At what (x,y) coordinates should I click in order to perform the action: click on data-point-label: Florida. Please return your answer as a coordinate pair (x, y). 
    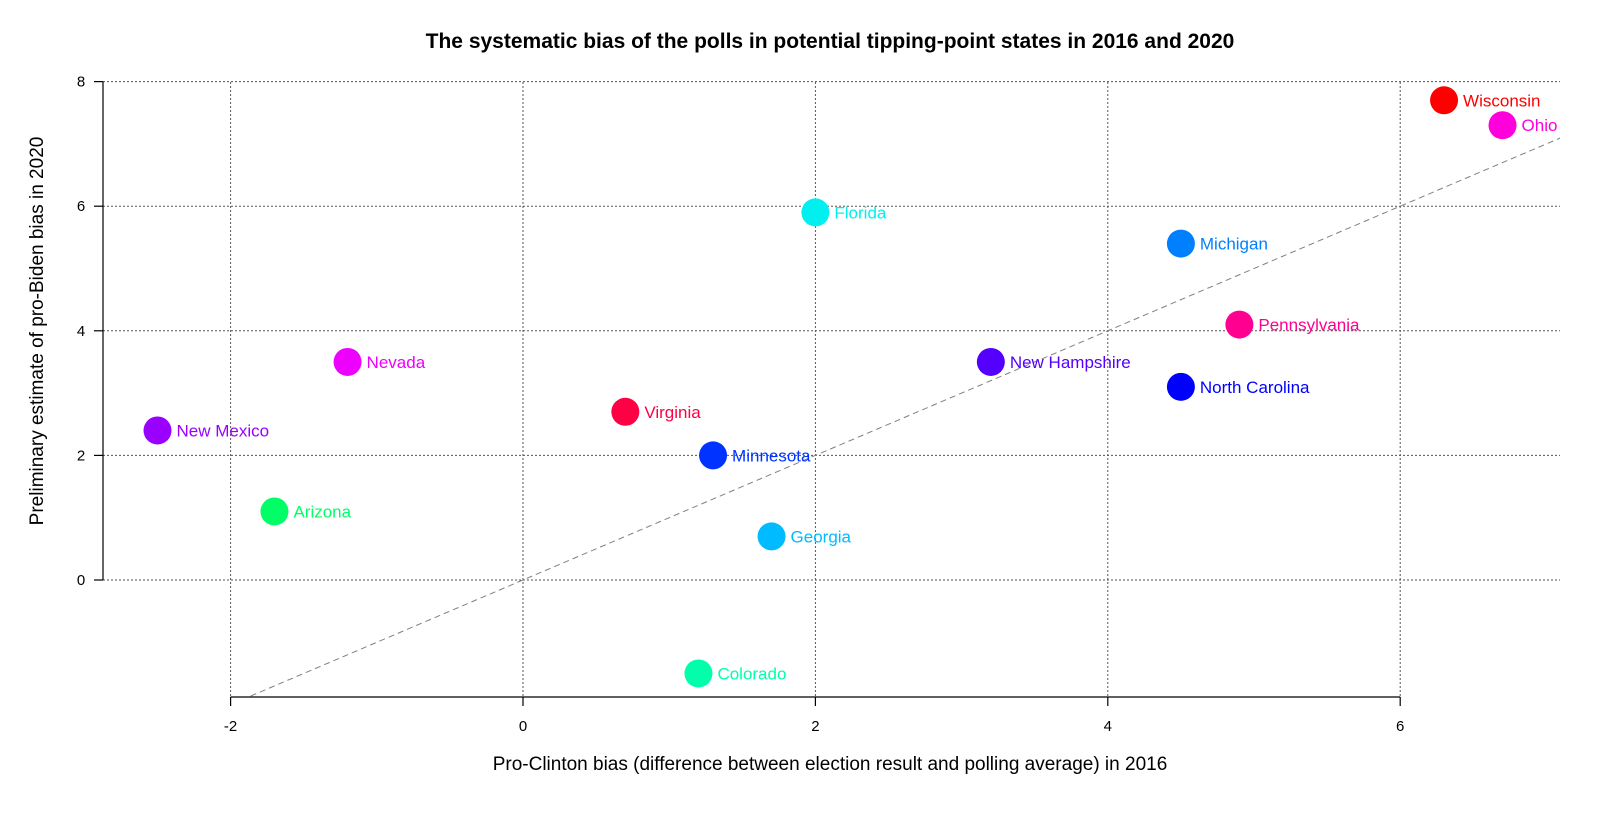
    Looking at the image, I should click on (860, 212).